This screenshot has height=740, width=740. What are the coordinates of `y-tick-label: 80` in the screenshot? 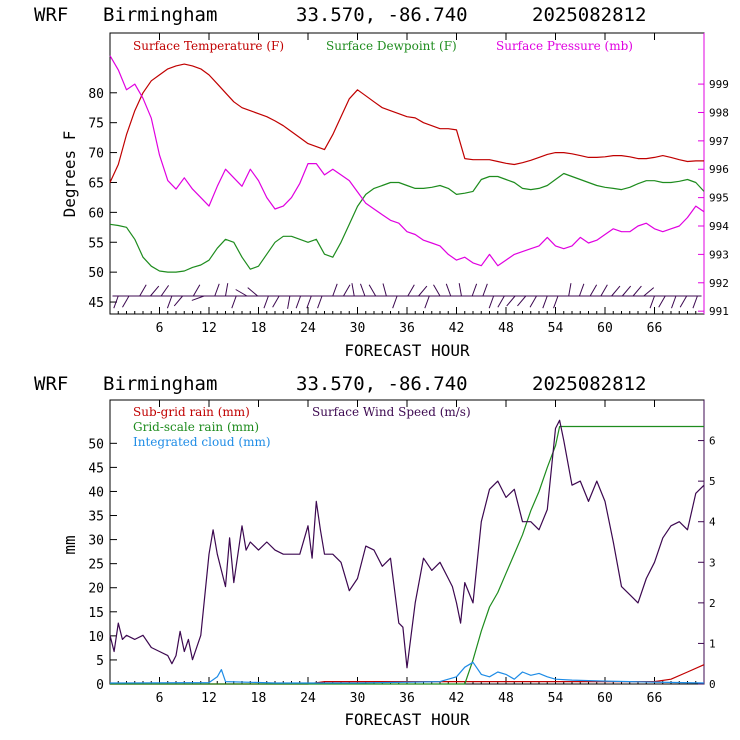 It's located at (96, 94).